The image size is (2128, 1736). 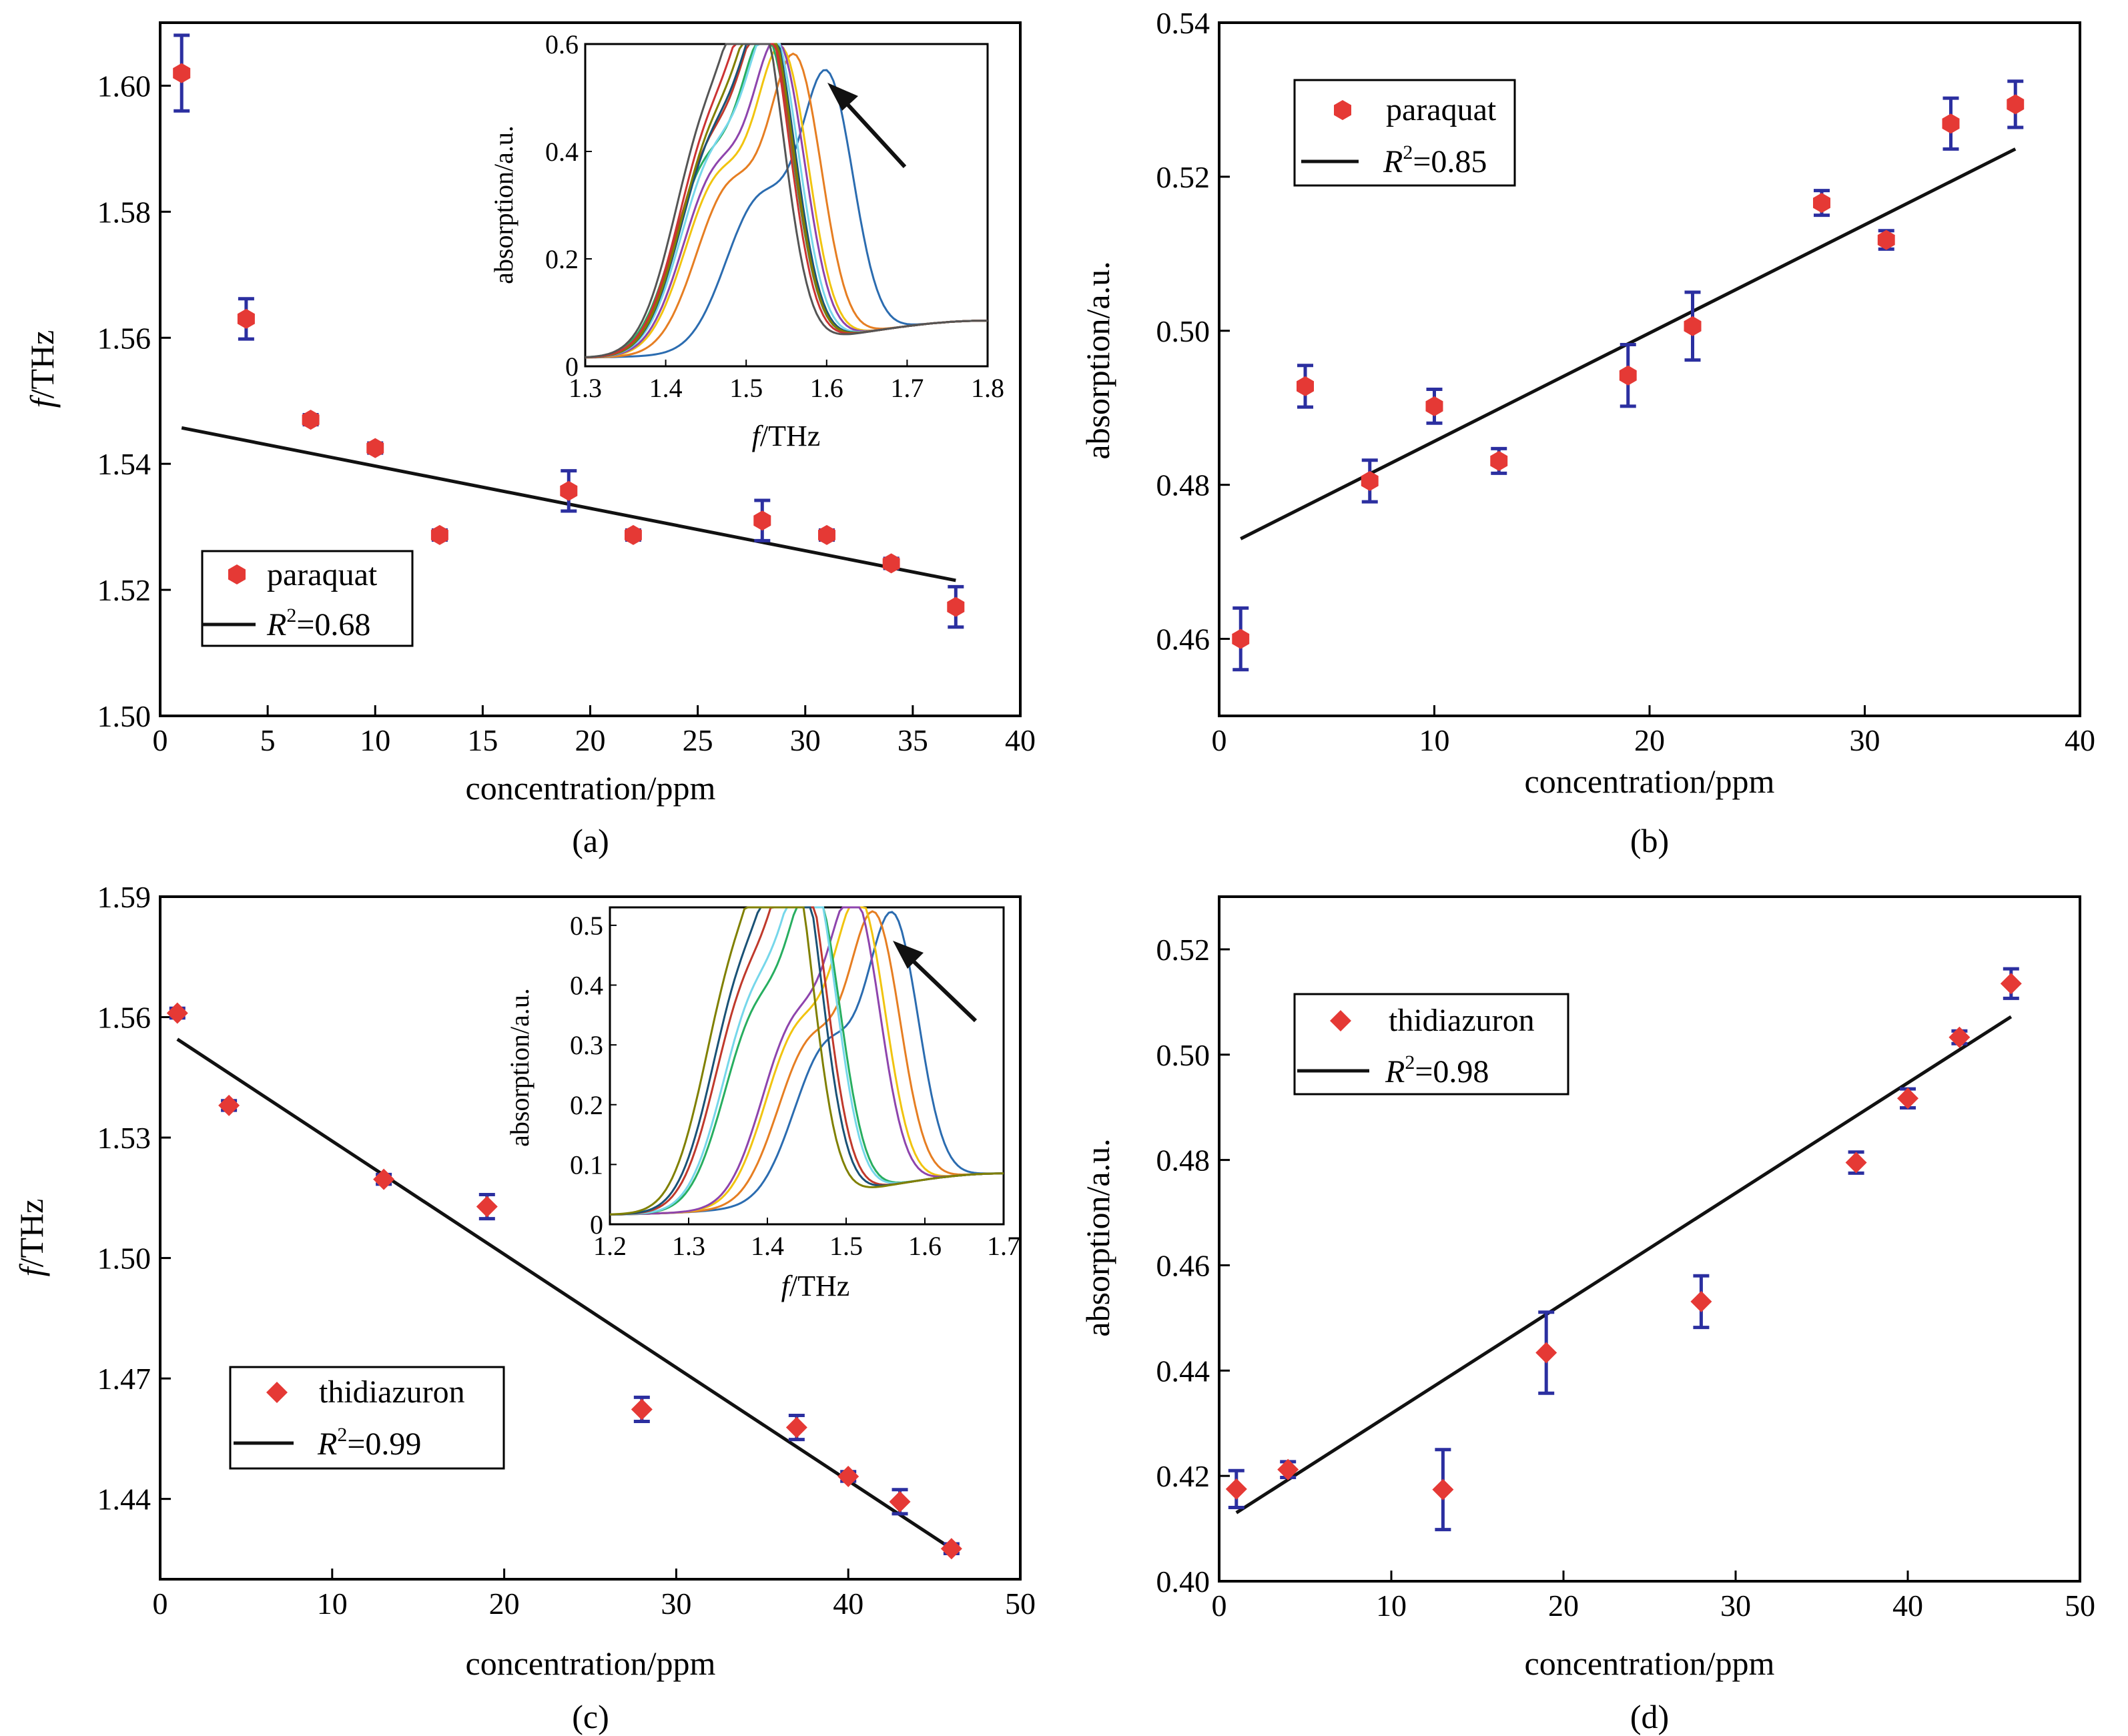 I want to click on y-tick-label: 1.47, so click(x=124, y=1379).